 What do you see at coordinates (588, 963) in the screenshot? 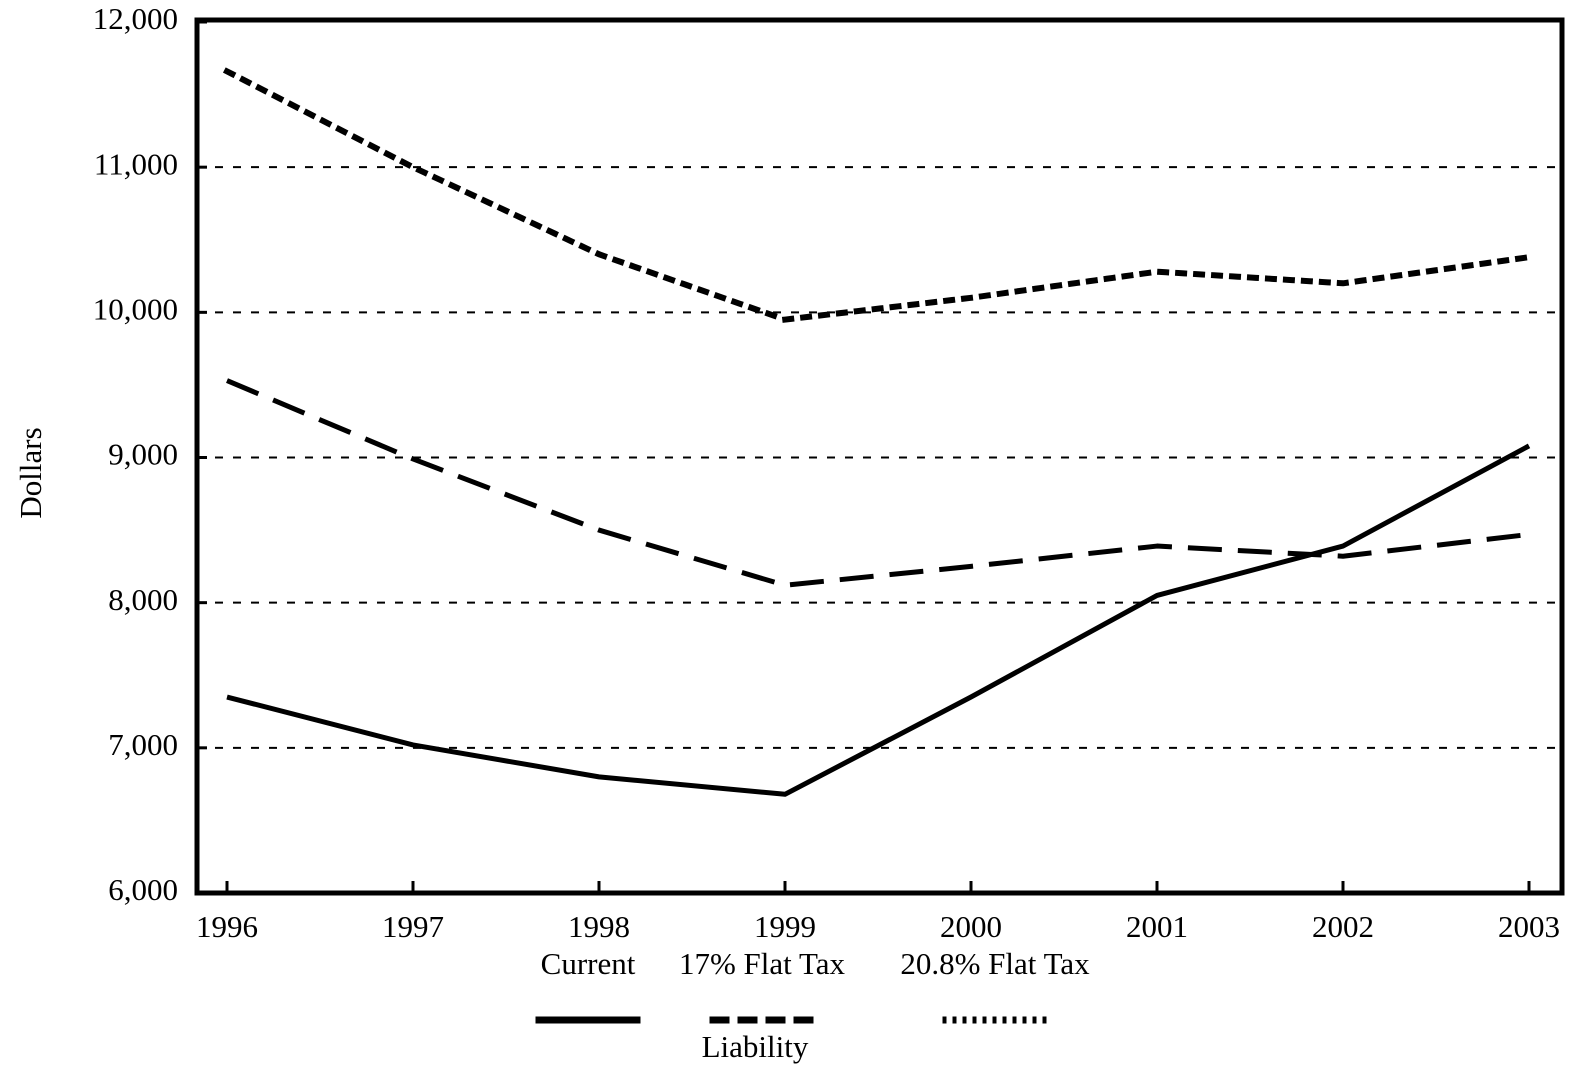
I see `legend-label: Current` at bounding box center [588, 963].